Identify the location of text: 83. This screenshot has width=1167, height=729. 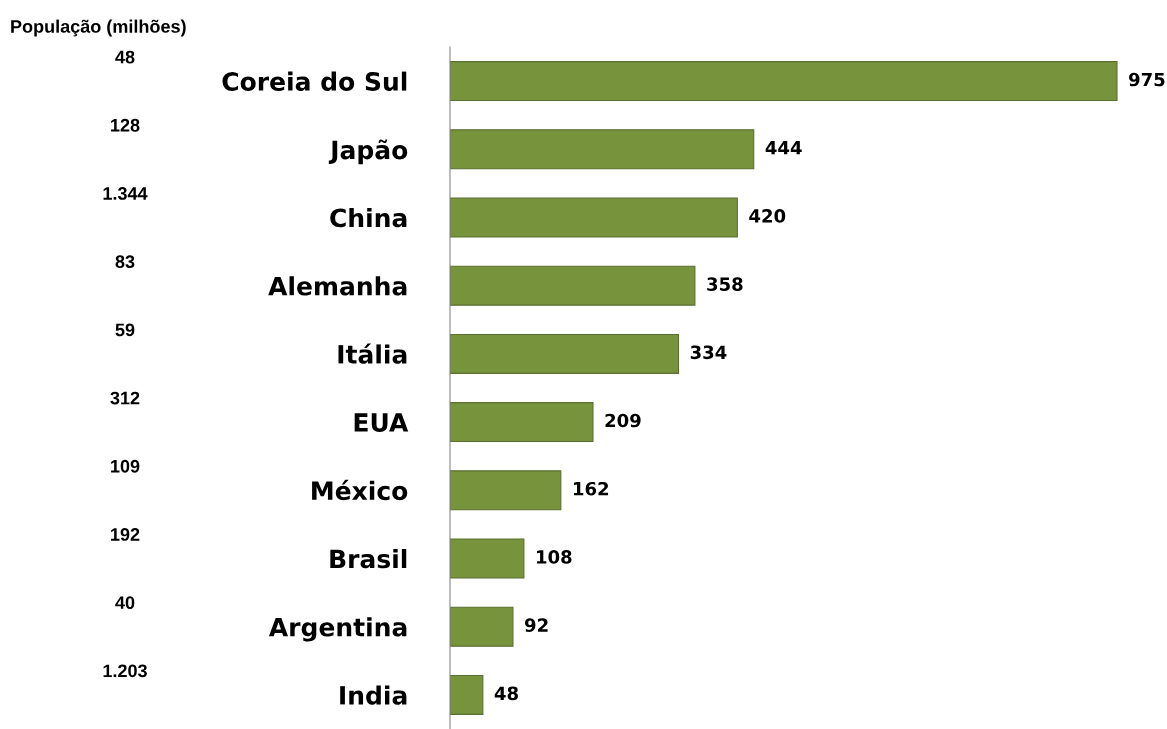
(125, 262).